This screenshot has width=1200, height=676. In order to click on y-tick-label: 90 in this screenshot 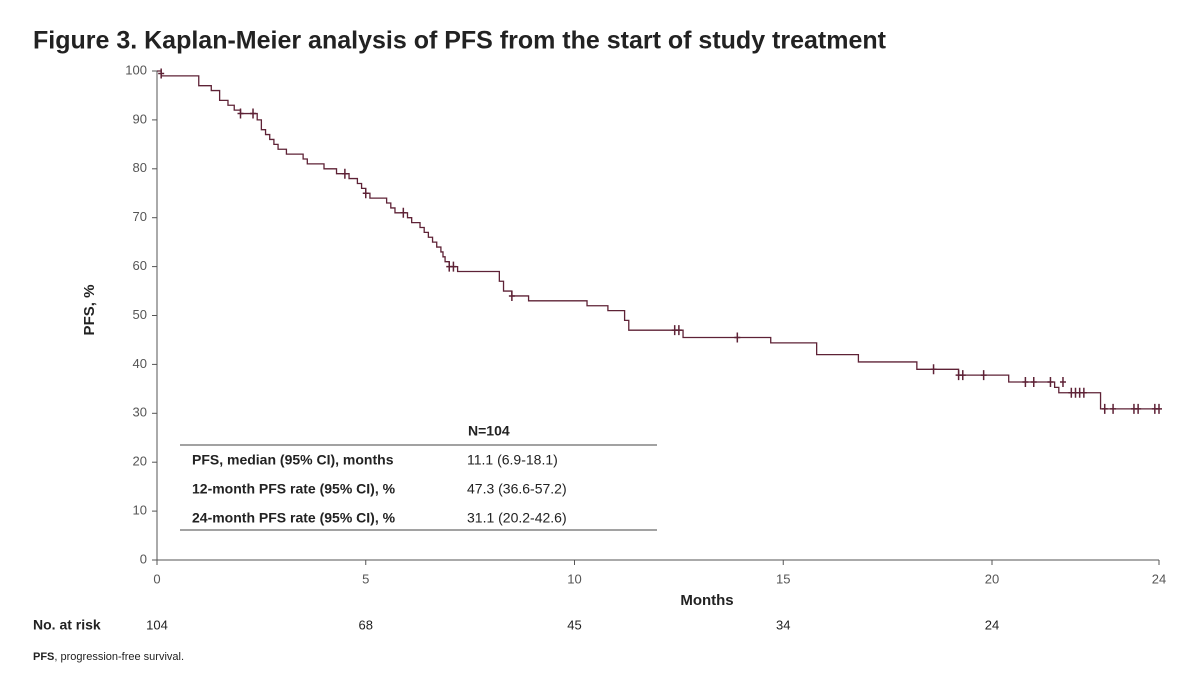, I will do `click(140, 118)`.